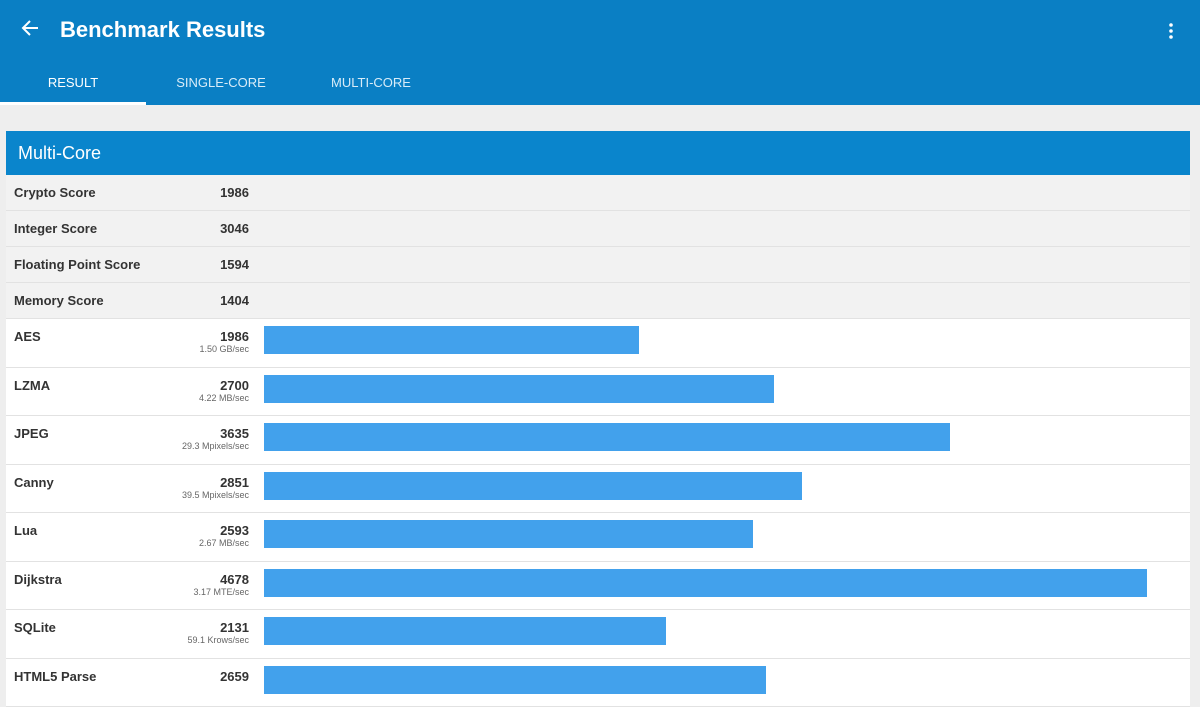  Describe the element at coordinates (215, 495) in the screenshot. I see `test-rate: 39.5 Mpixels/sec` at that location.